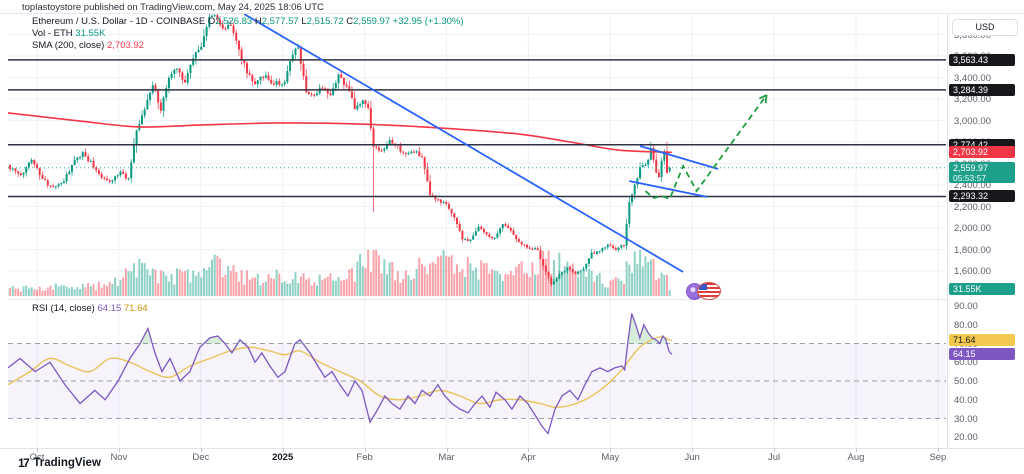 The height and width of the screenshot is (474, 1024). Describe the element at coordinates (856, 457) in the screenshot. I see `time-axis-label-aug: Aug` at that location.